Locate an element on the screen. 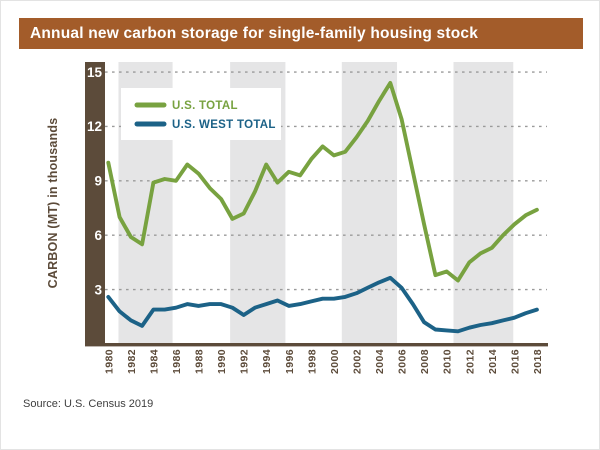  x-tick-label-1996: 1996 is located at coordinates (290, 361).